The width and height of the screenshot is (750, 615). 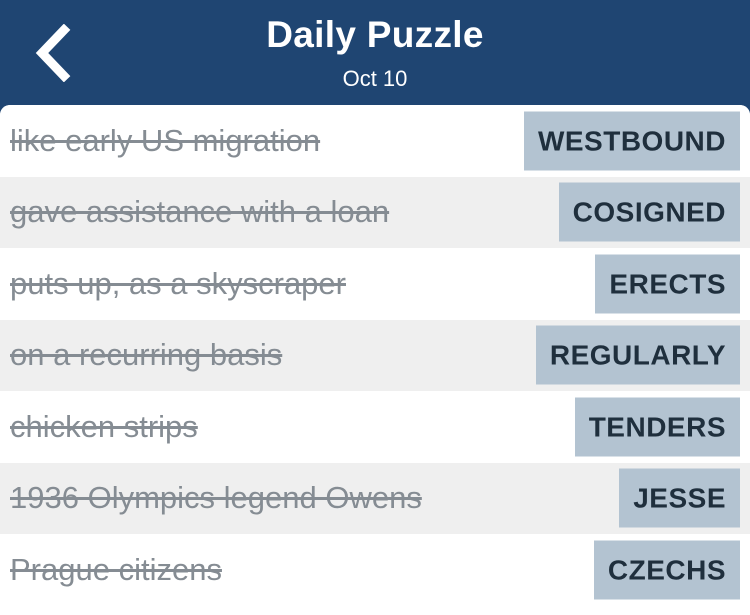 I want to click on answer-badge: WESTBOUND, so click(x=631, y=141).